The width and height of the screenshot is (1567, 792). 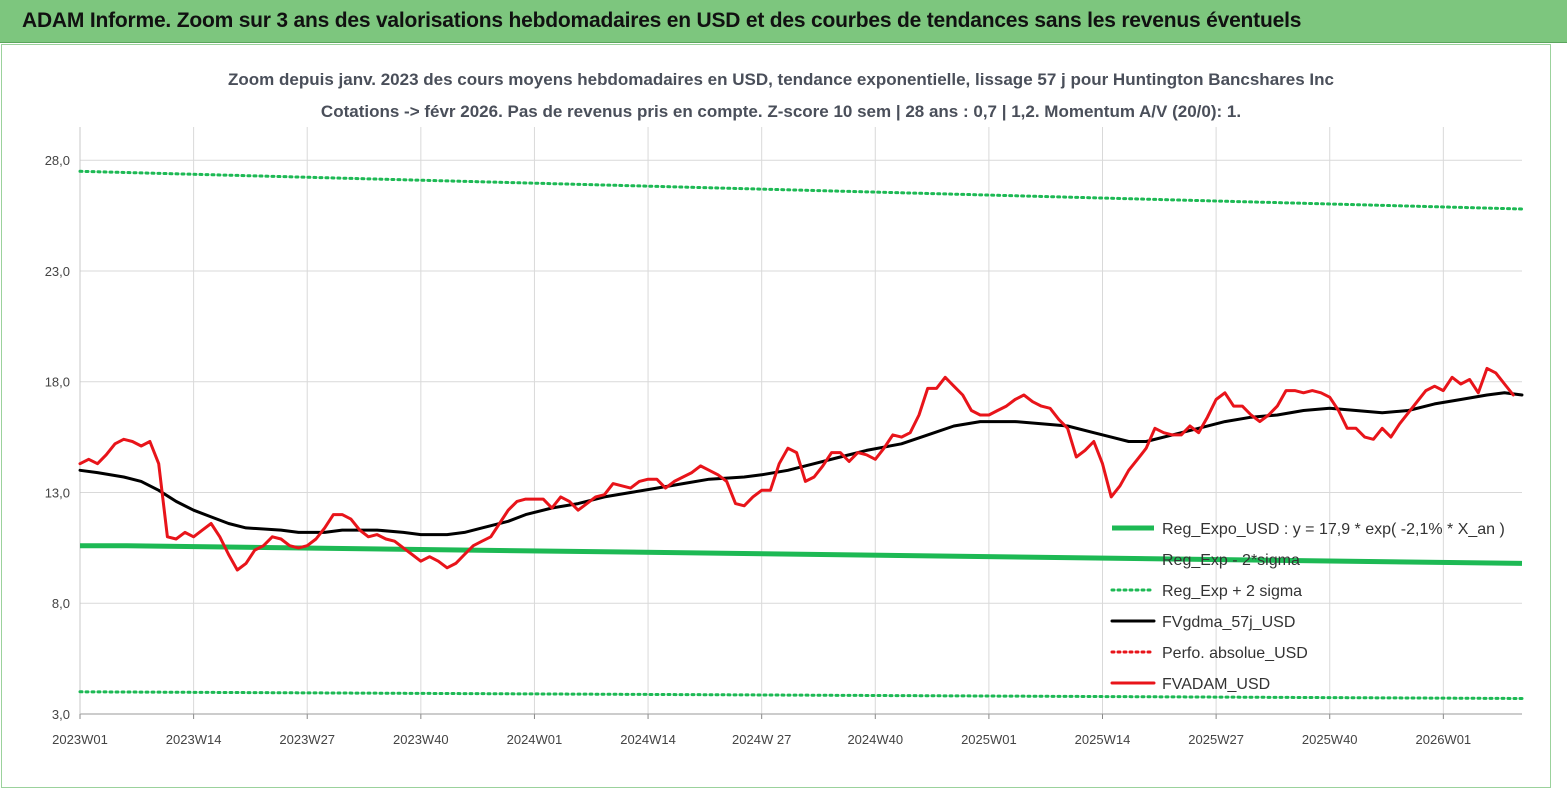 I want to click on y-tick-label: 3,0, so click(x=61, y=714).